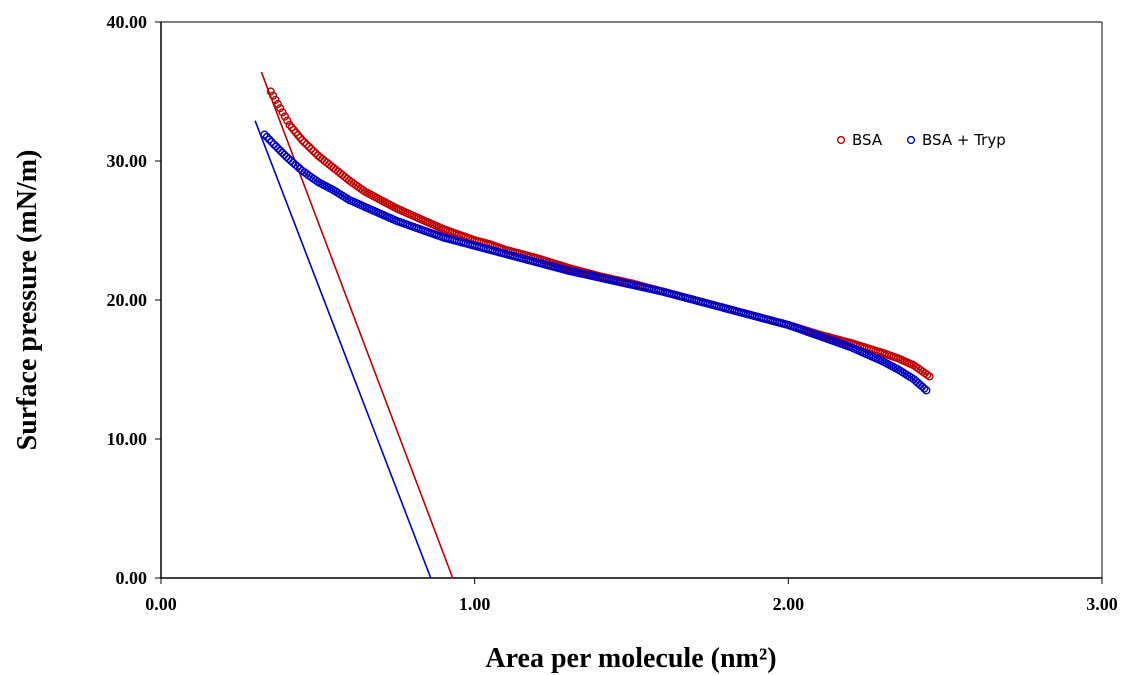  Describe the element at coordinates (1102, 604) in the screenshot. I see `x-tick-label: 3.00` at that location.